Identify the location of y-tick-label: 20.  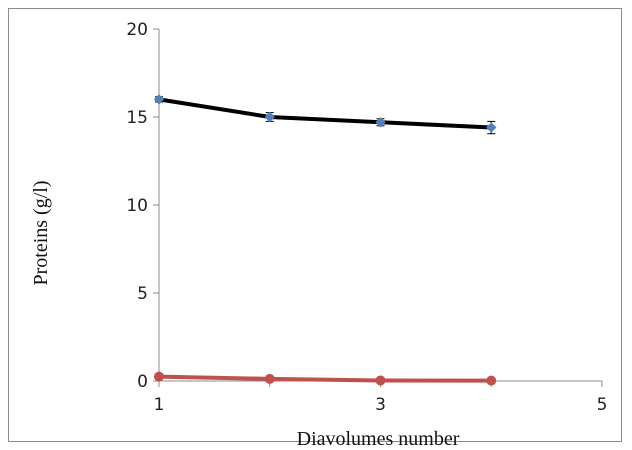
(137, 30).